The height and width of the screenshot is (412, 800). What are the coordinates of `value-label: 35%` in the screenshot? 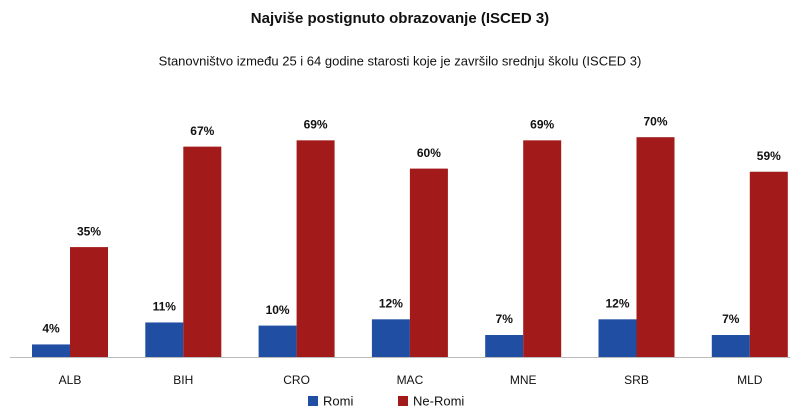 It's located at (89, 231).